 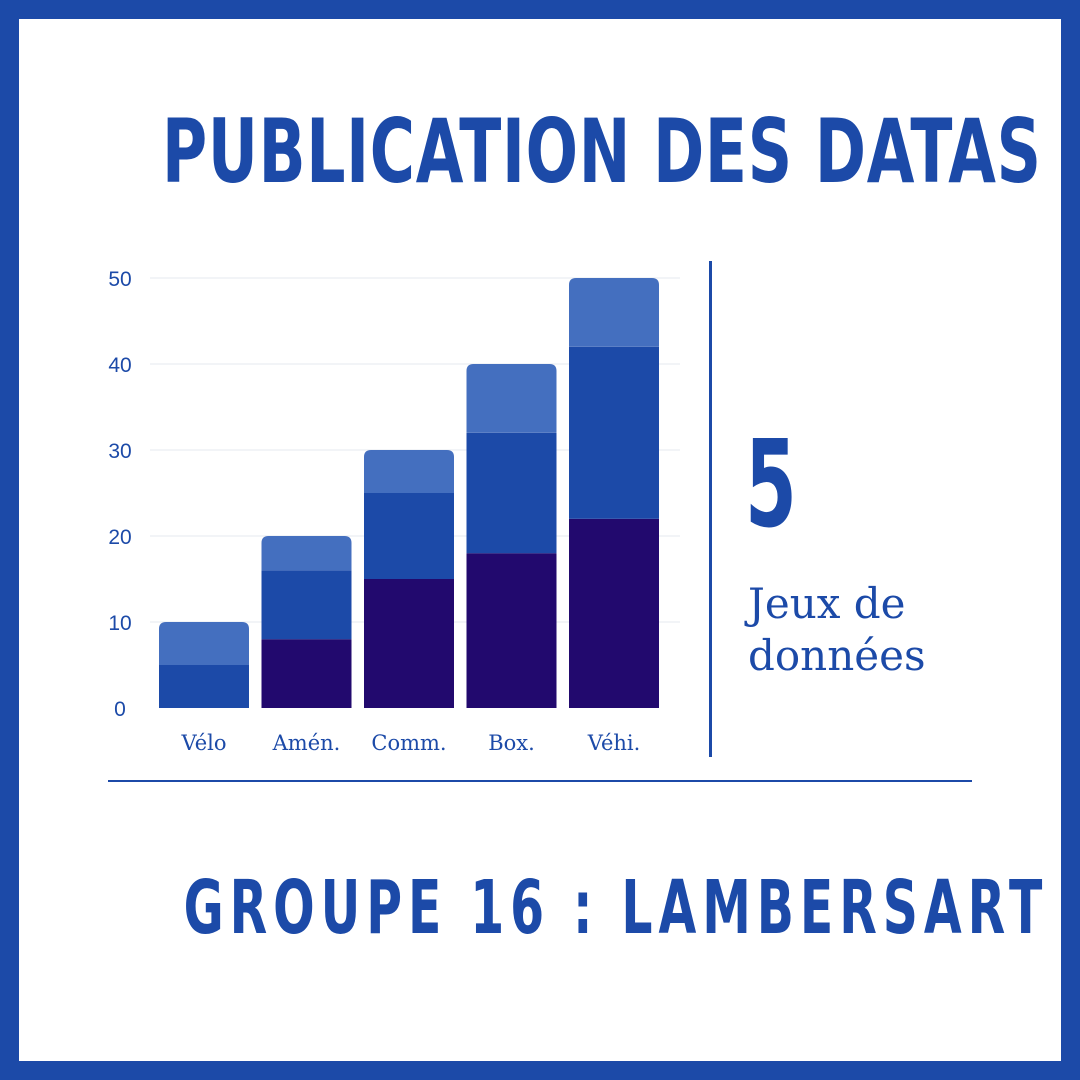 I want to click on group-label: GROUPE 16 : LAMBERSART, so click(x=616, y=908).